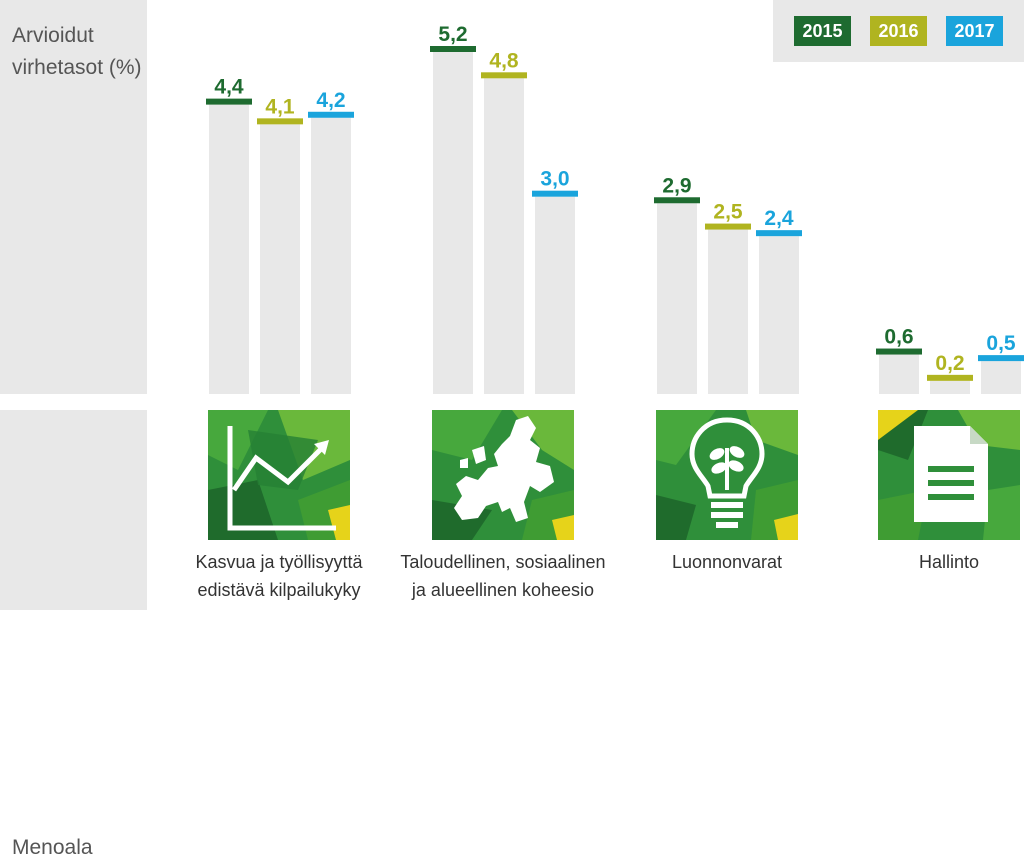 Image resolution: width=1024 pixels, height=864 pixels. What do you see at coordinates (503, 590) in the screenshot?
I see `category-line: ja alueellinen koheesio` at bounding box center [503, 590].